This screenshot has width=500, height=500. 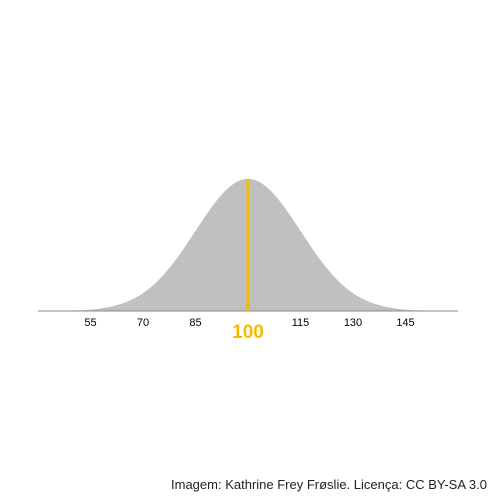 What do you see at coordinates (405, 323) in the screenshot?
I see `x-tick-label: 145` at bounding box center [405, 323].